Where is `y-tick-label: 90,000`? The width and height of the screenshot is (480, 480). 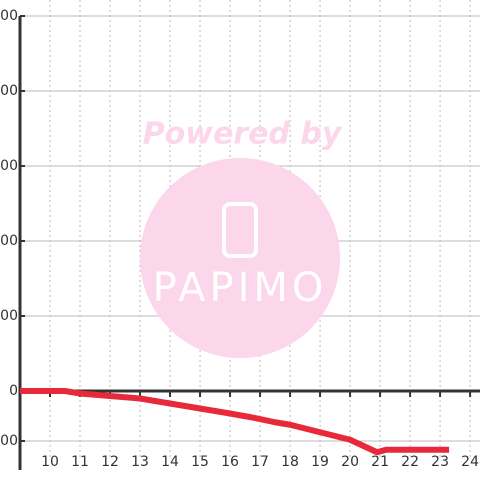
y-tick-label: 90,000 is located at coordinates (9, 166).